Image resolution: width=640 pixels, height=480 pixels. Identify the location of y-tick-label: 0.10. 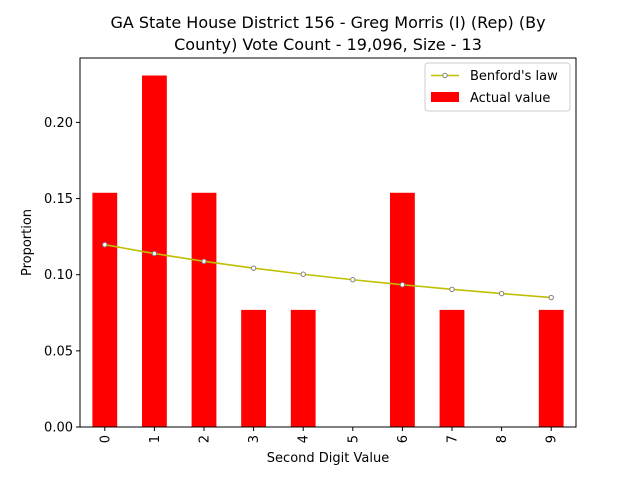
(58, 275).